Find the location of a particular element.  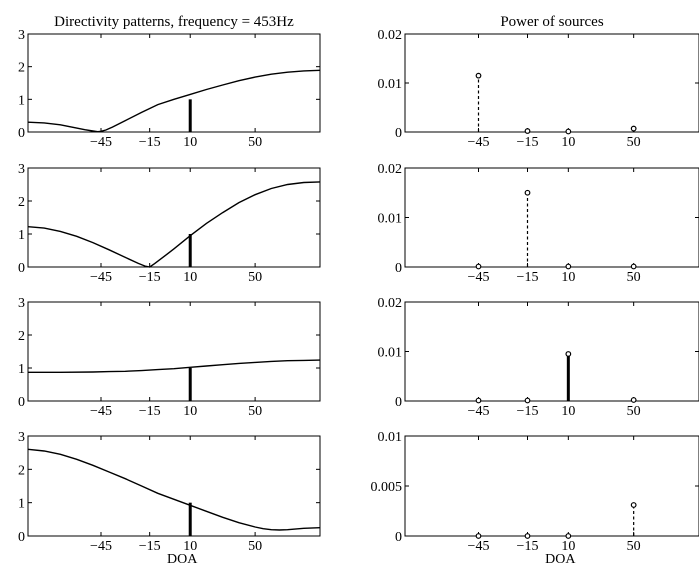

subplot-2: −45 −15 10 50 0 0.01 0.02 Power of sources is located at coordinates (538, 82).